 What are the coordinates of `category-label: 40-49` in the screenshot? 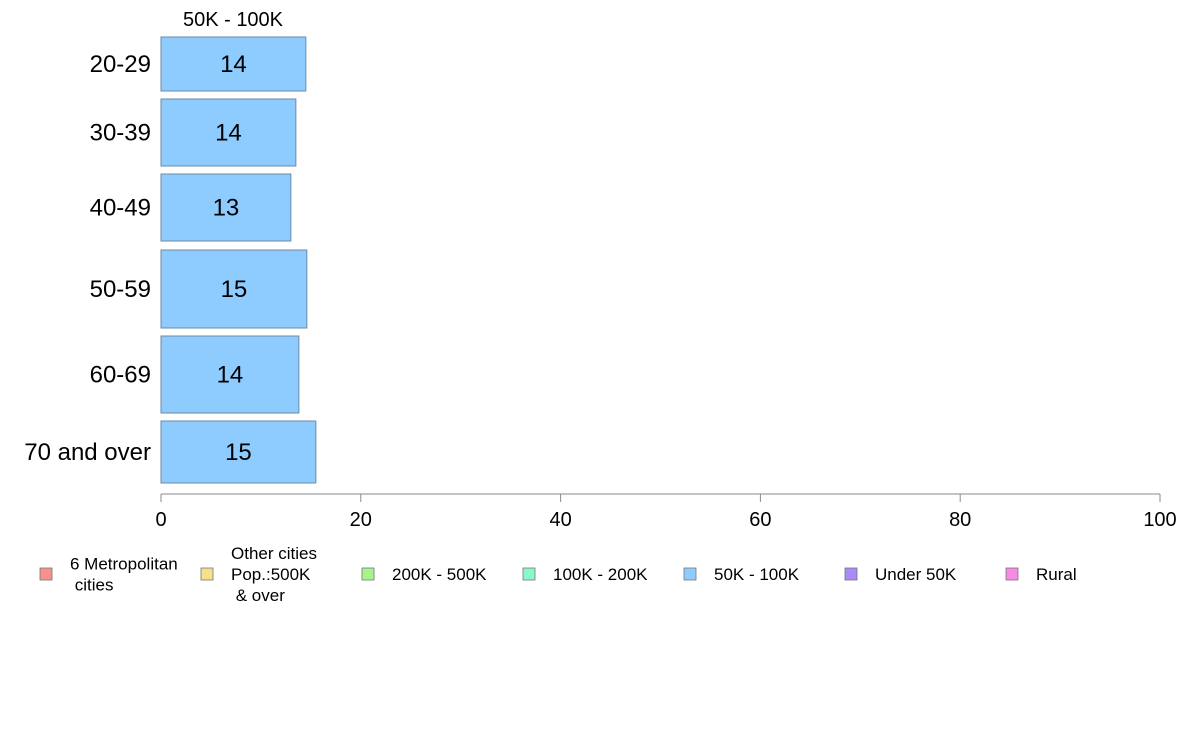 It's located at (120, 208).